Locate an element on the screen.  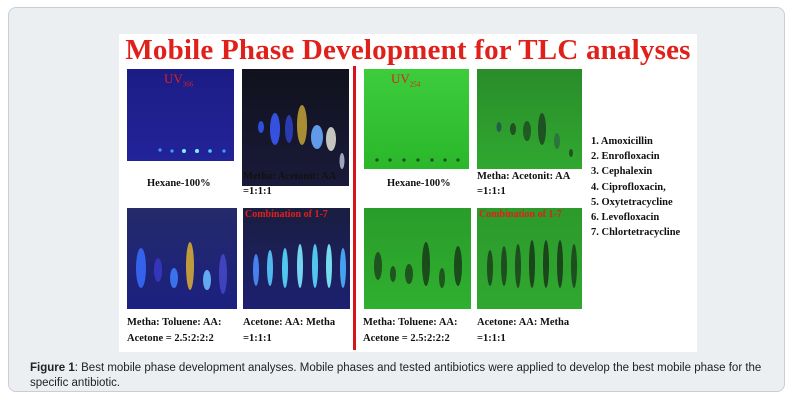
plate-label-uv366-hexane: Hexane-100% is located at coordinates (179, 183).